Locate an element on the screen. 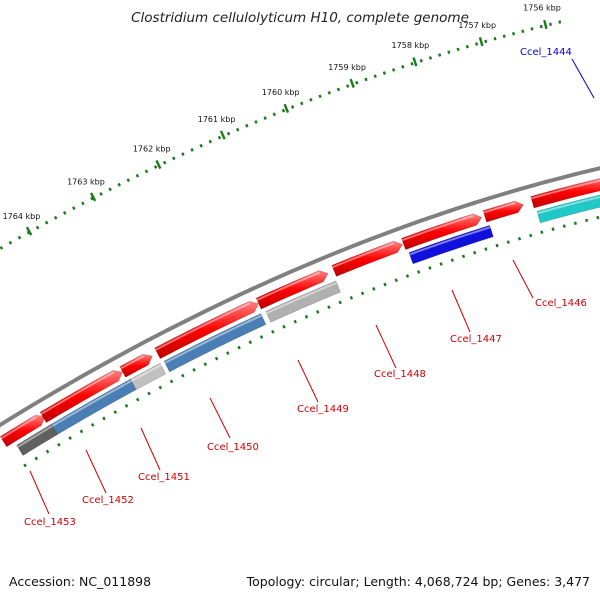  gene-label-ccel_1447: Ccel_1447 is located at coordinates (476, 339).